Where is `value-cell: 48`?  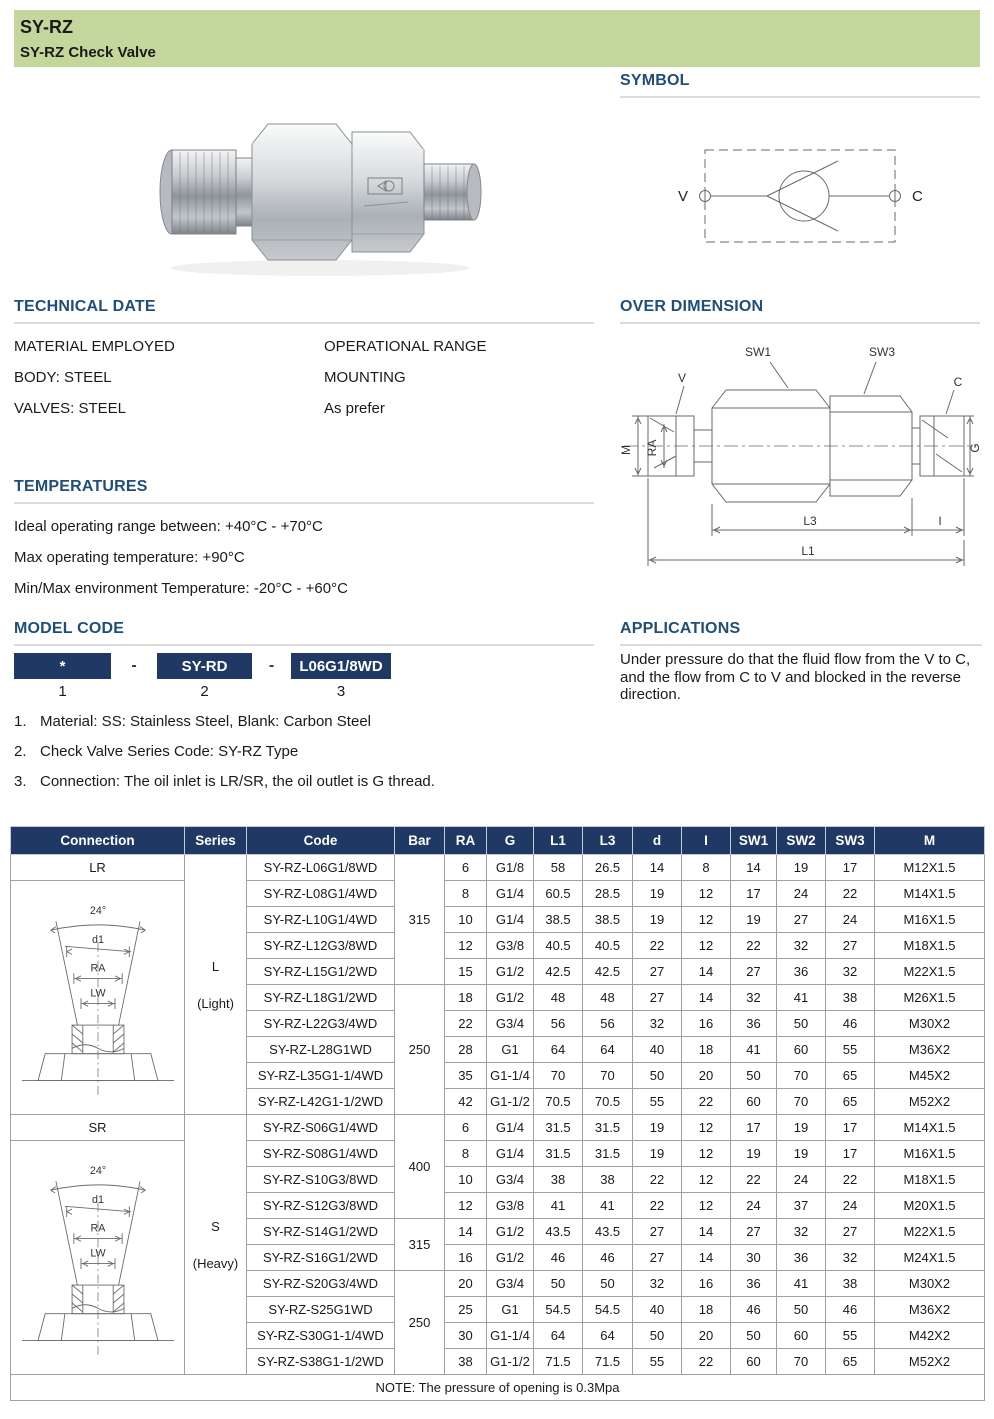 value-cell: 48 is located at coordinates (607, 997).